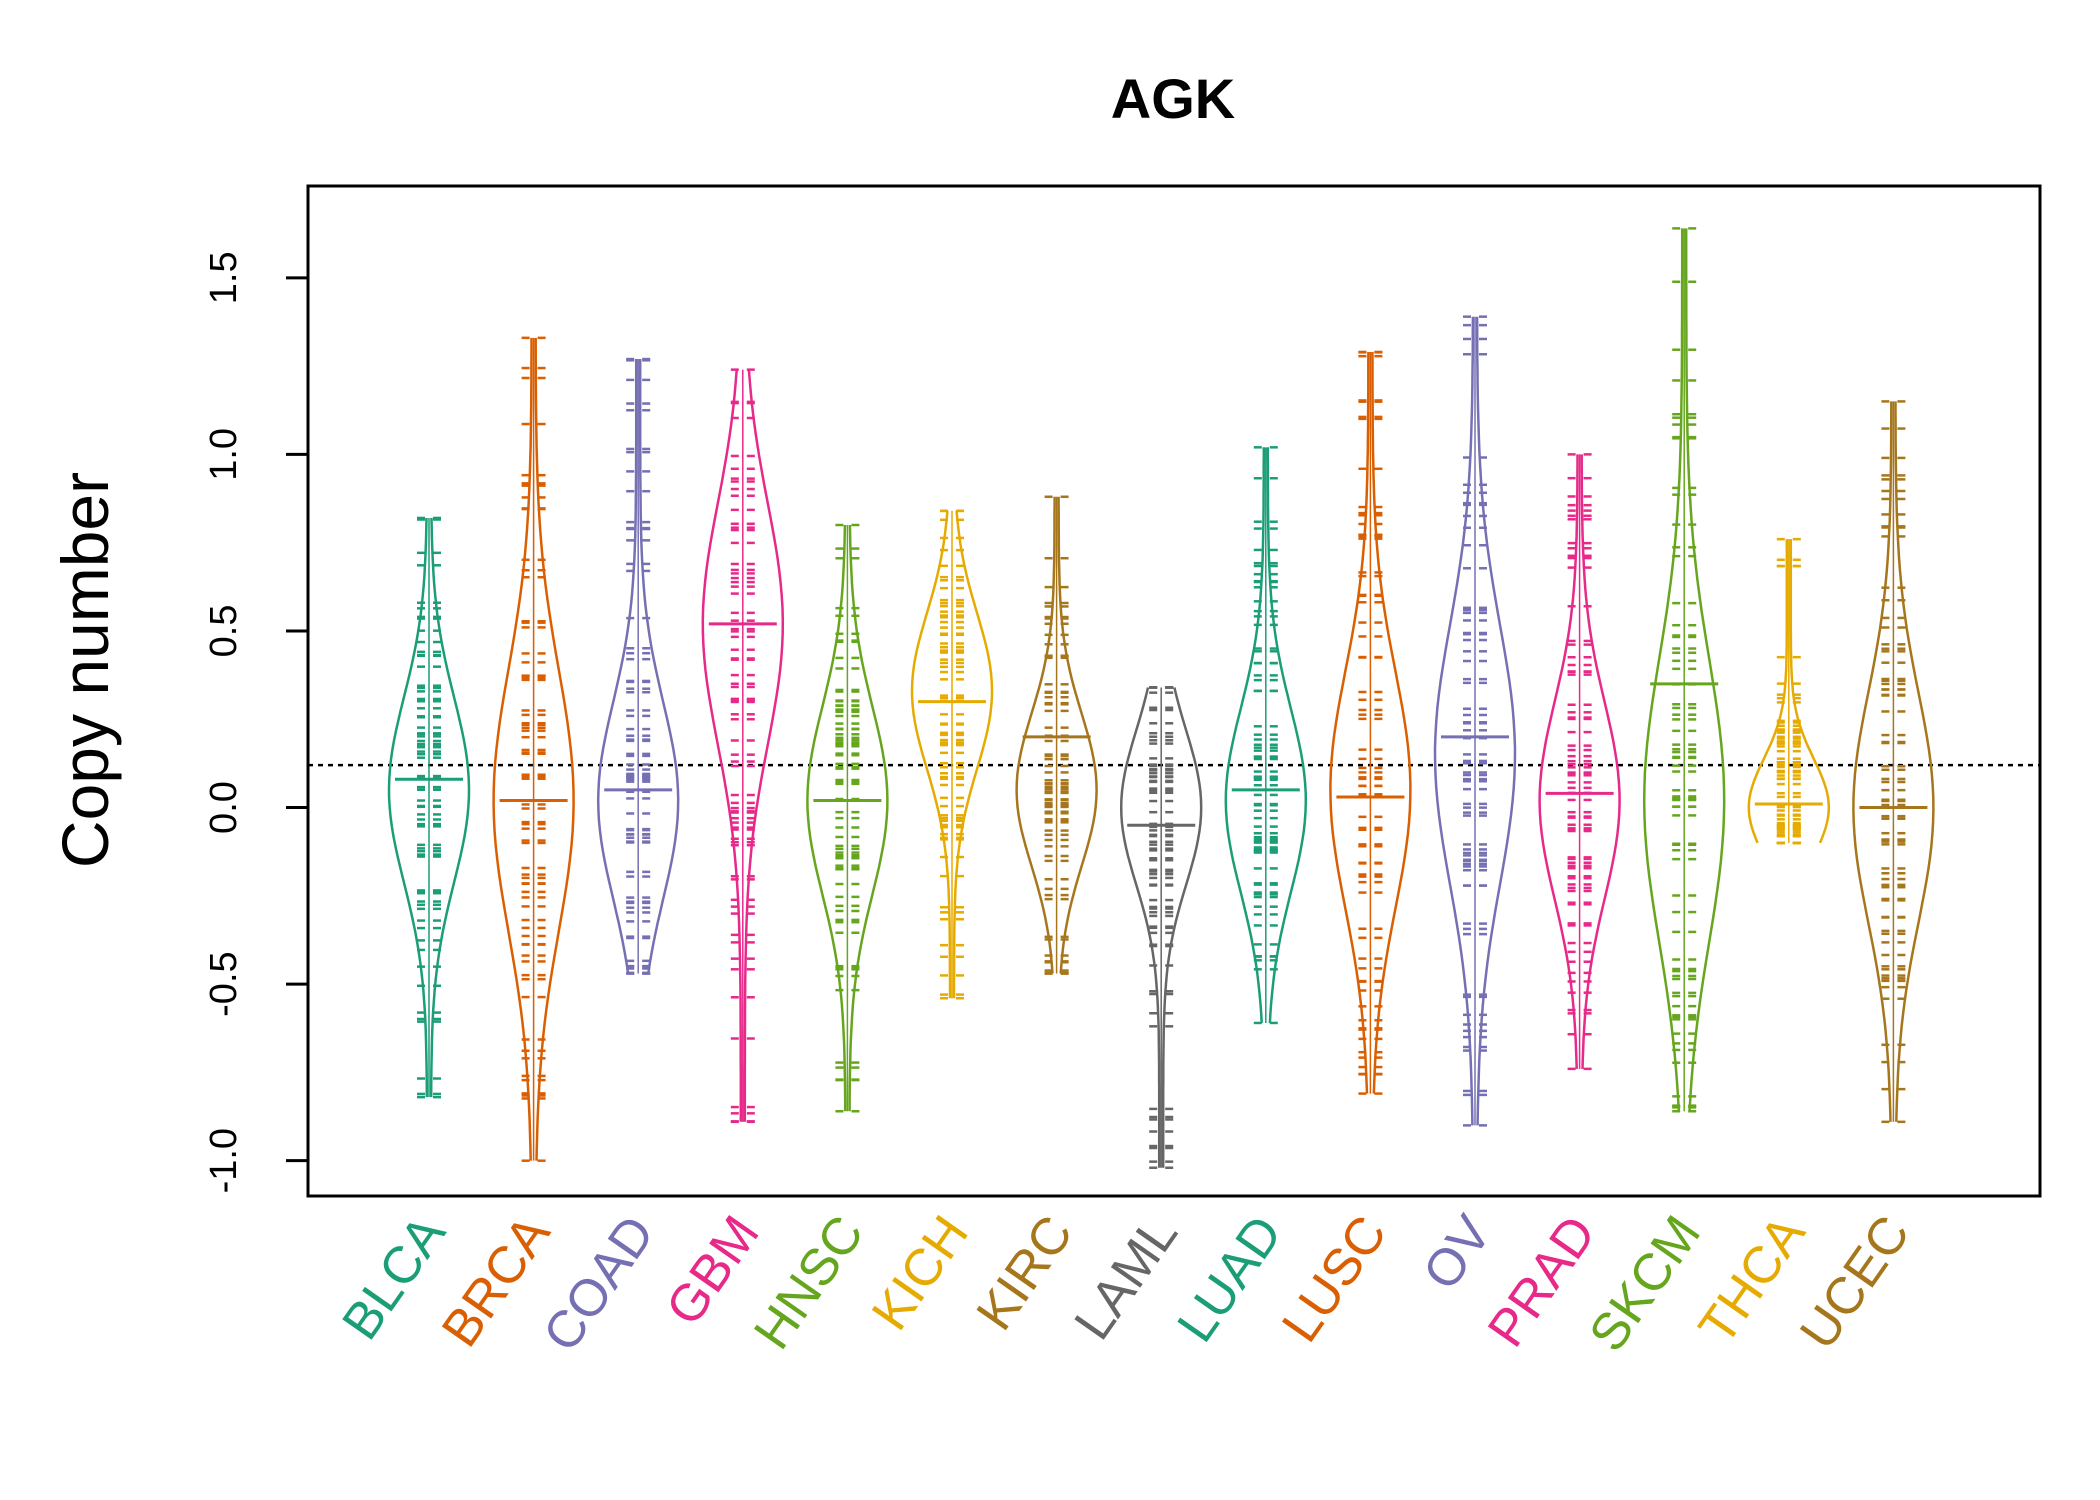 The height and width of the screenshot is (1500, 2100). I want to click on y-tick-label: 1.5, so click(224, 277).